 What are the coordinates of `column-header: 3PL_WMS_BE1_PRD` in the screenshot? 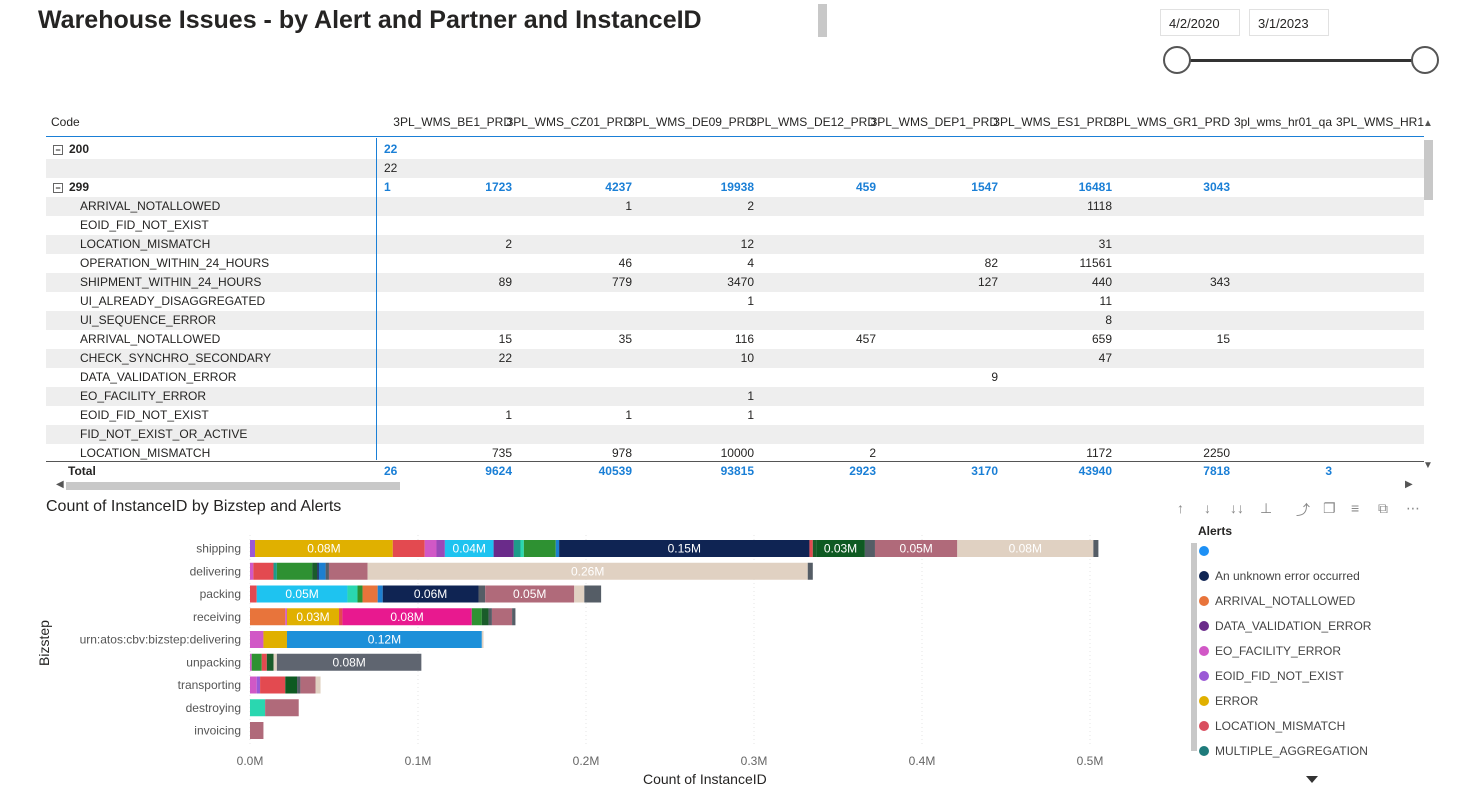 It's located at (452, 122).